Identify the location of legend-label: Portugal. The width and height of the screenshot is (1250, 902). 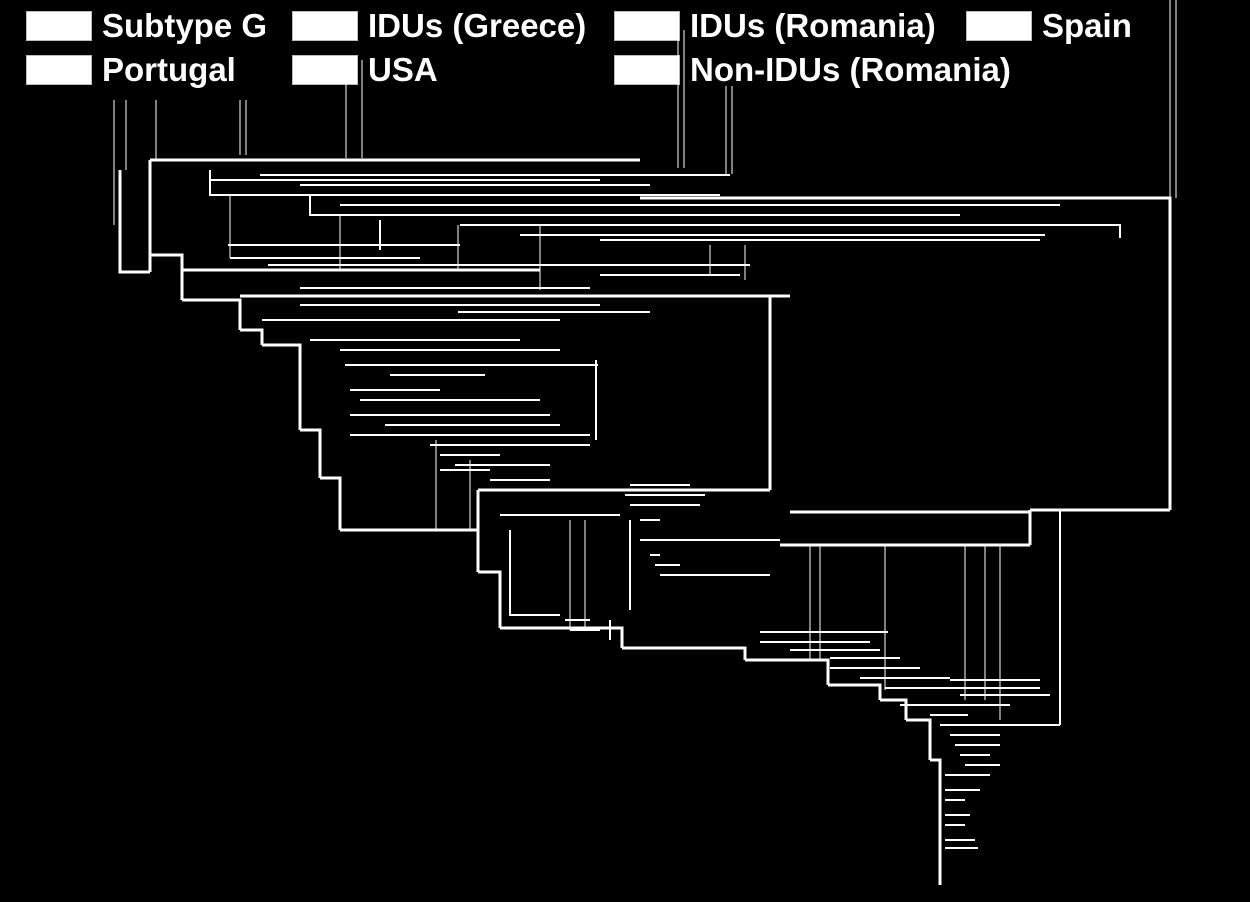
(169, 69).